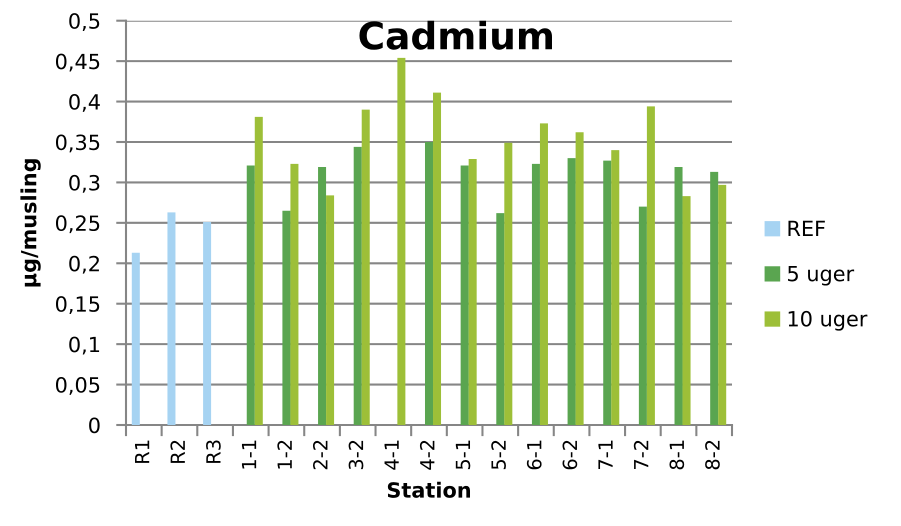  What do you see at coordinates (30, 222) in the screenshot?
I see `y-axis-title: μg/musling` at bounding box center [30, 222].